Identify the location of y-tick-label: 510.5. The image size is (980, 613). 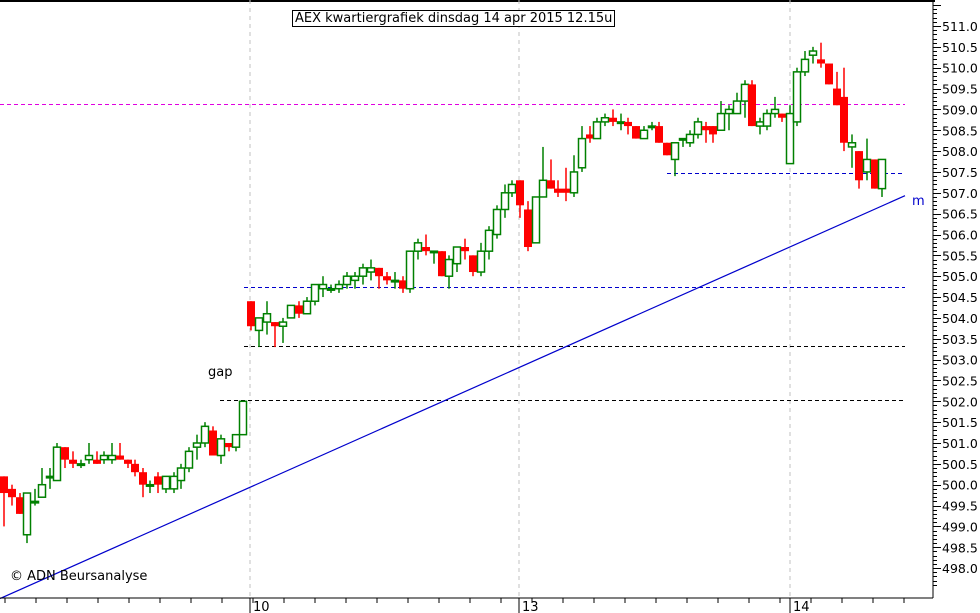
(960, 47).